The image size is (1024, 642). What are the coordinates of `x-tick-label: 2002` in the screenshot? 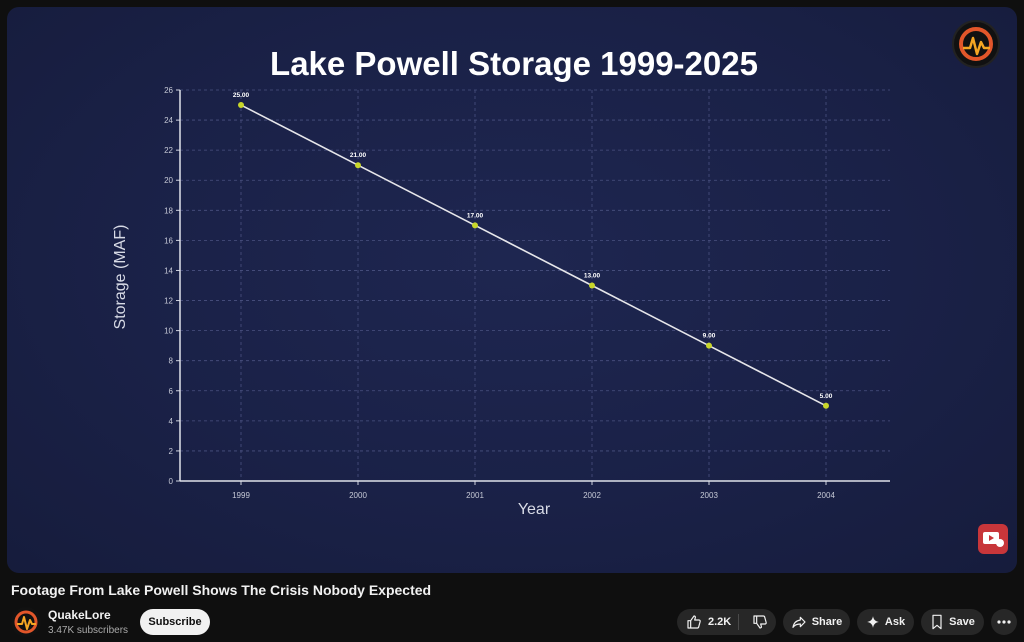 It's located at (592, 495).